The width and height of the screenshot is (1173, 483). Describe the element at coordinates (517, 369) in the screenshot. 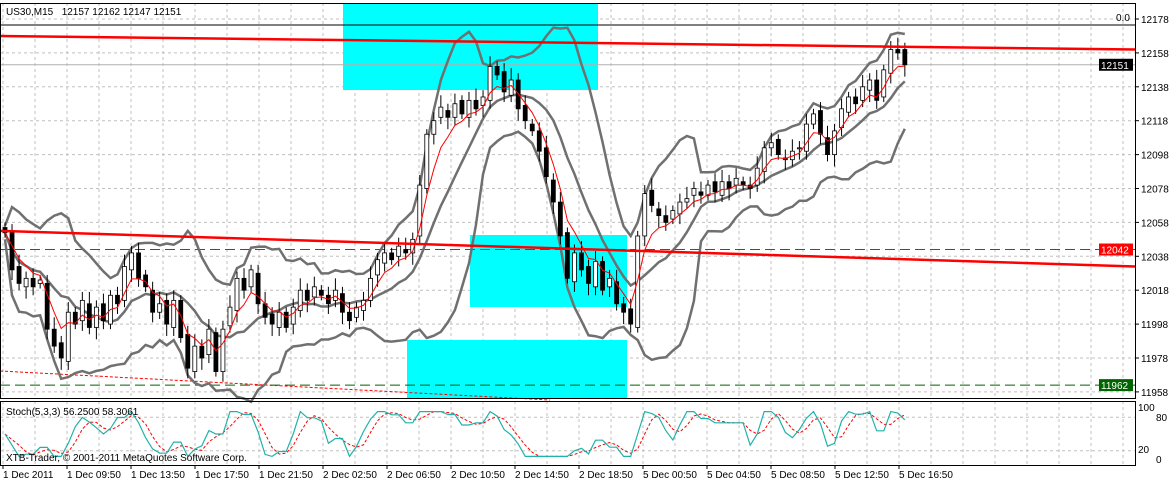

I see `highlight-zone` at that location.